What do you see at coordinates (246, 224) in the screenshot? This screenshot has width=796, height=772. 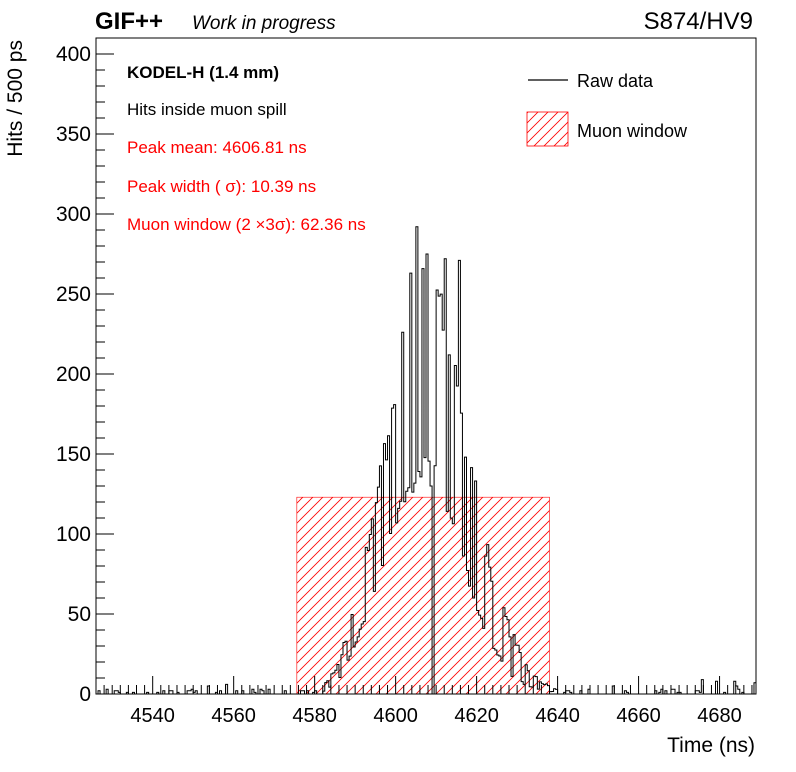 I see `muon-window-annotation: Muon window (2 ×3σ): 62.36 ns` at bounding box center [246, 224].